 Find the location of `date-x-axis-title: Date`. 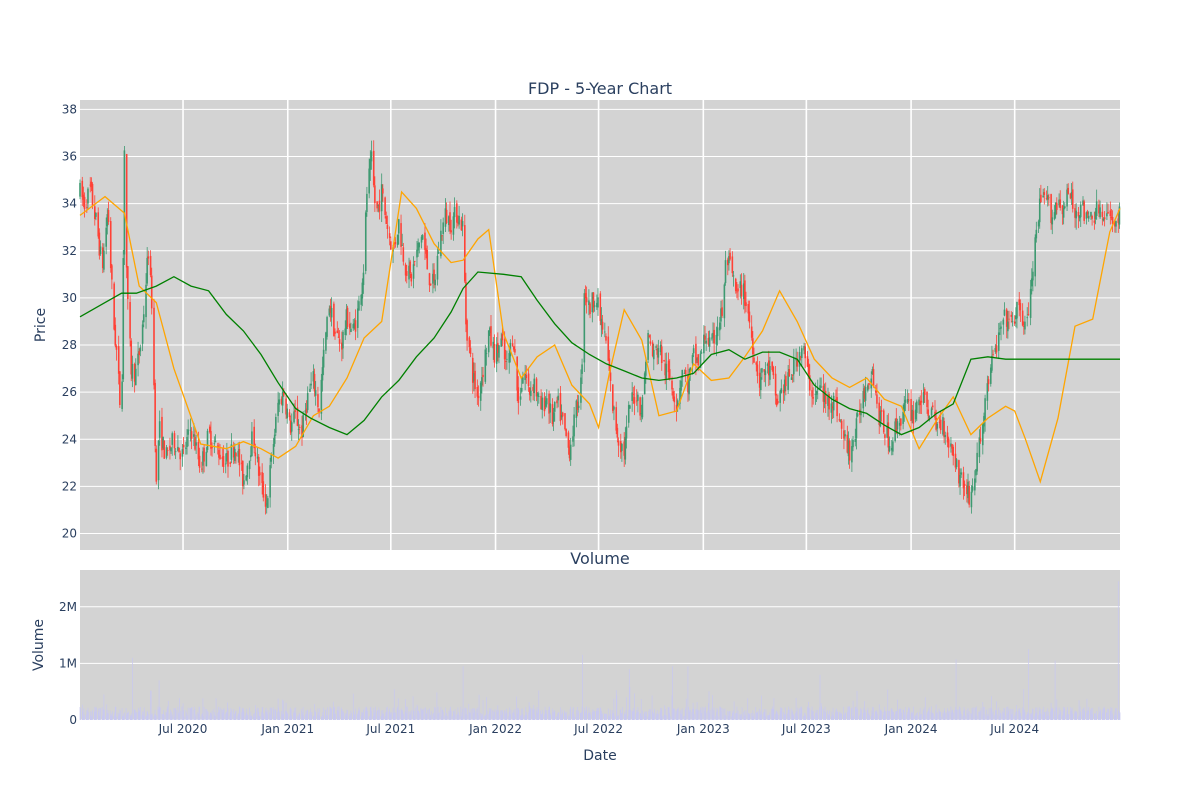

date-x-axis-title: Date is located at coordinates (599, 756).